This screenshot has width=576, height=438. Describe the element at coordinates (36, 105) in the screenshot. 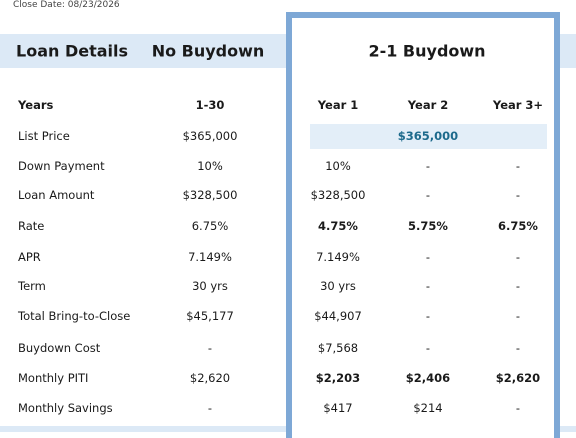

I see `column-header: Years` at that location.